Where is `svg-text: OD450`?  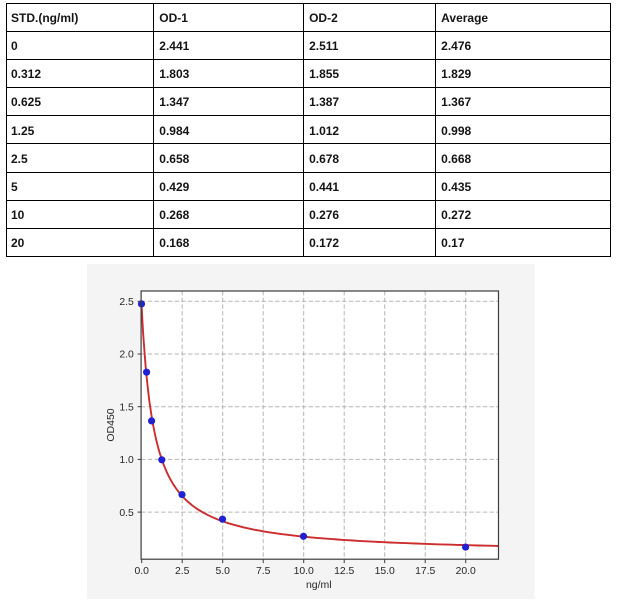
svg-text: OD450 is located at coordinates (111, 424).